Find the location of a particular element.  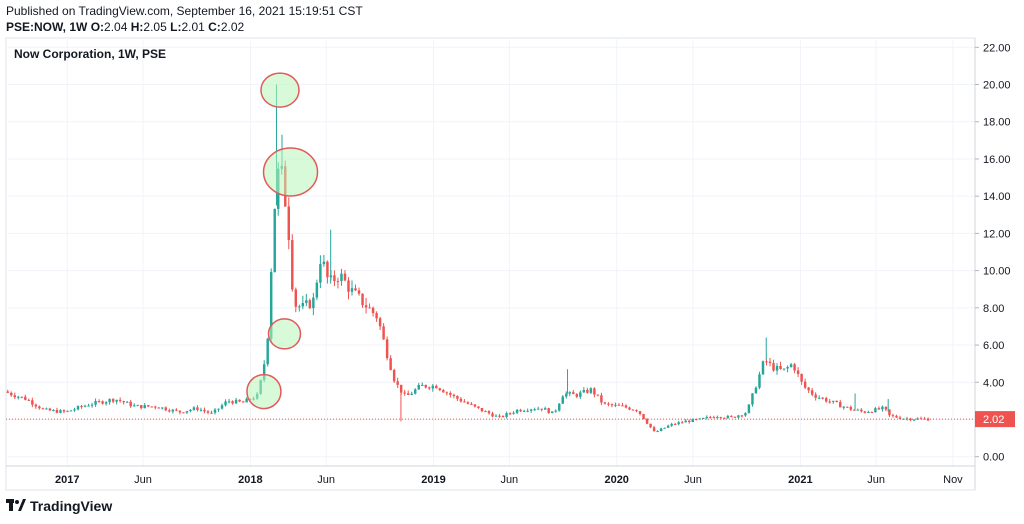

price-tick-label: 22.00 is located at coordinates (997, 48).